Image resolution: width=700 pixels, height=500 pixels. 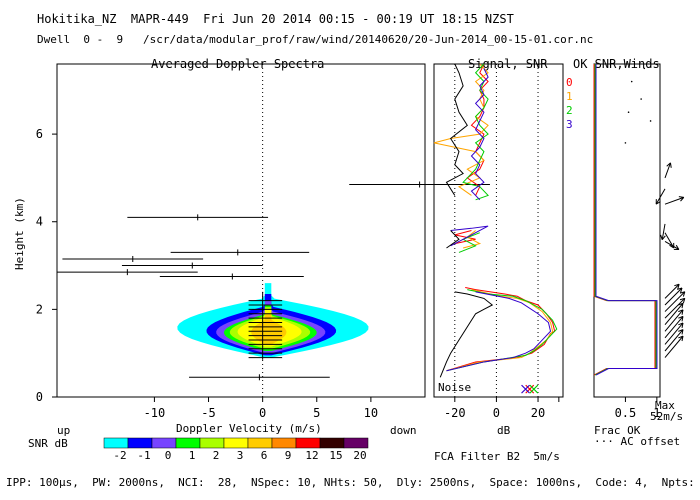 I want to click on velocity-axis-label: Doppler Velocity (m/s), so click(x=249, y=428).